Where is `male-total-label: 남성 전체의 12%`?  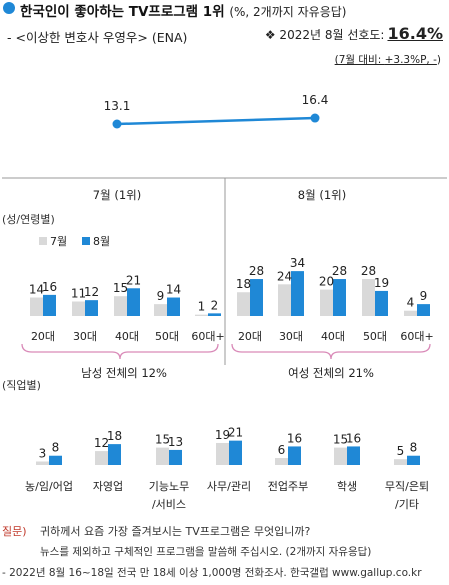 male-total-label: 남성 전체의 12% is located at coordinates (124, 373).